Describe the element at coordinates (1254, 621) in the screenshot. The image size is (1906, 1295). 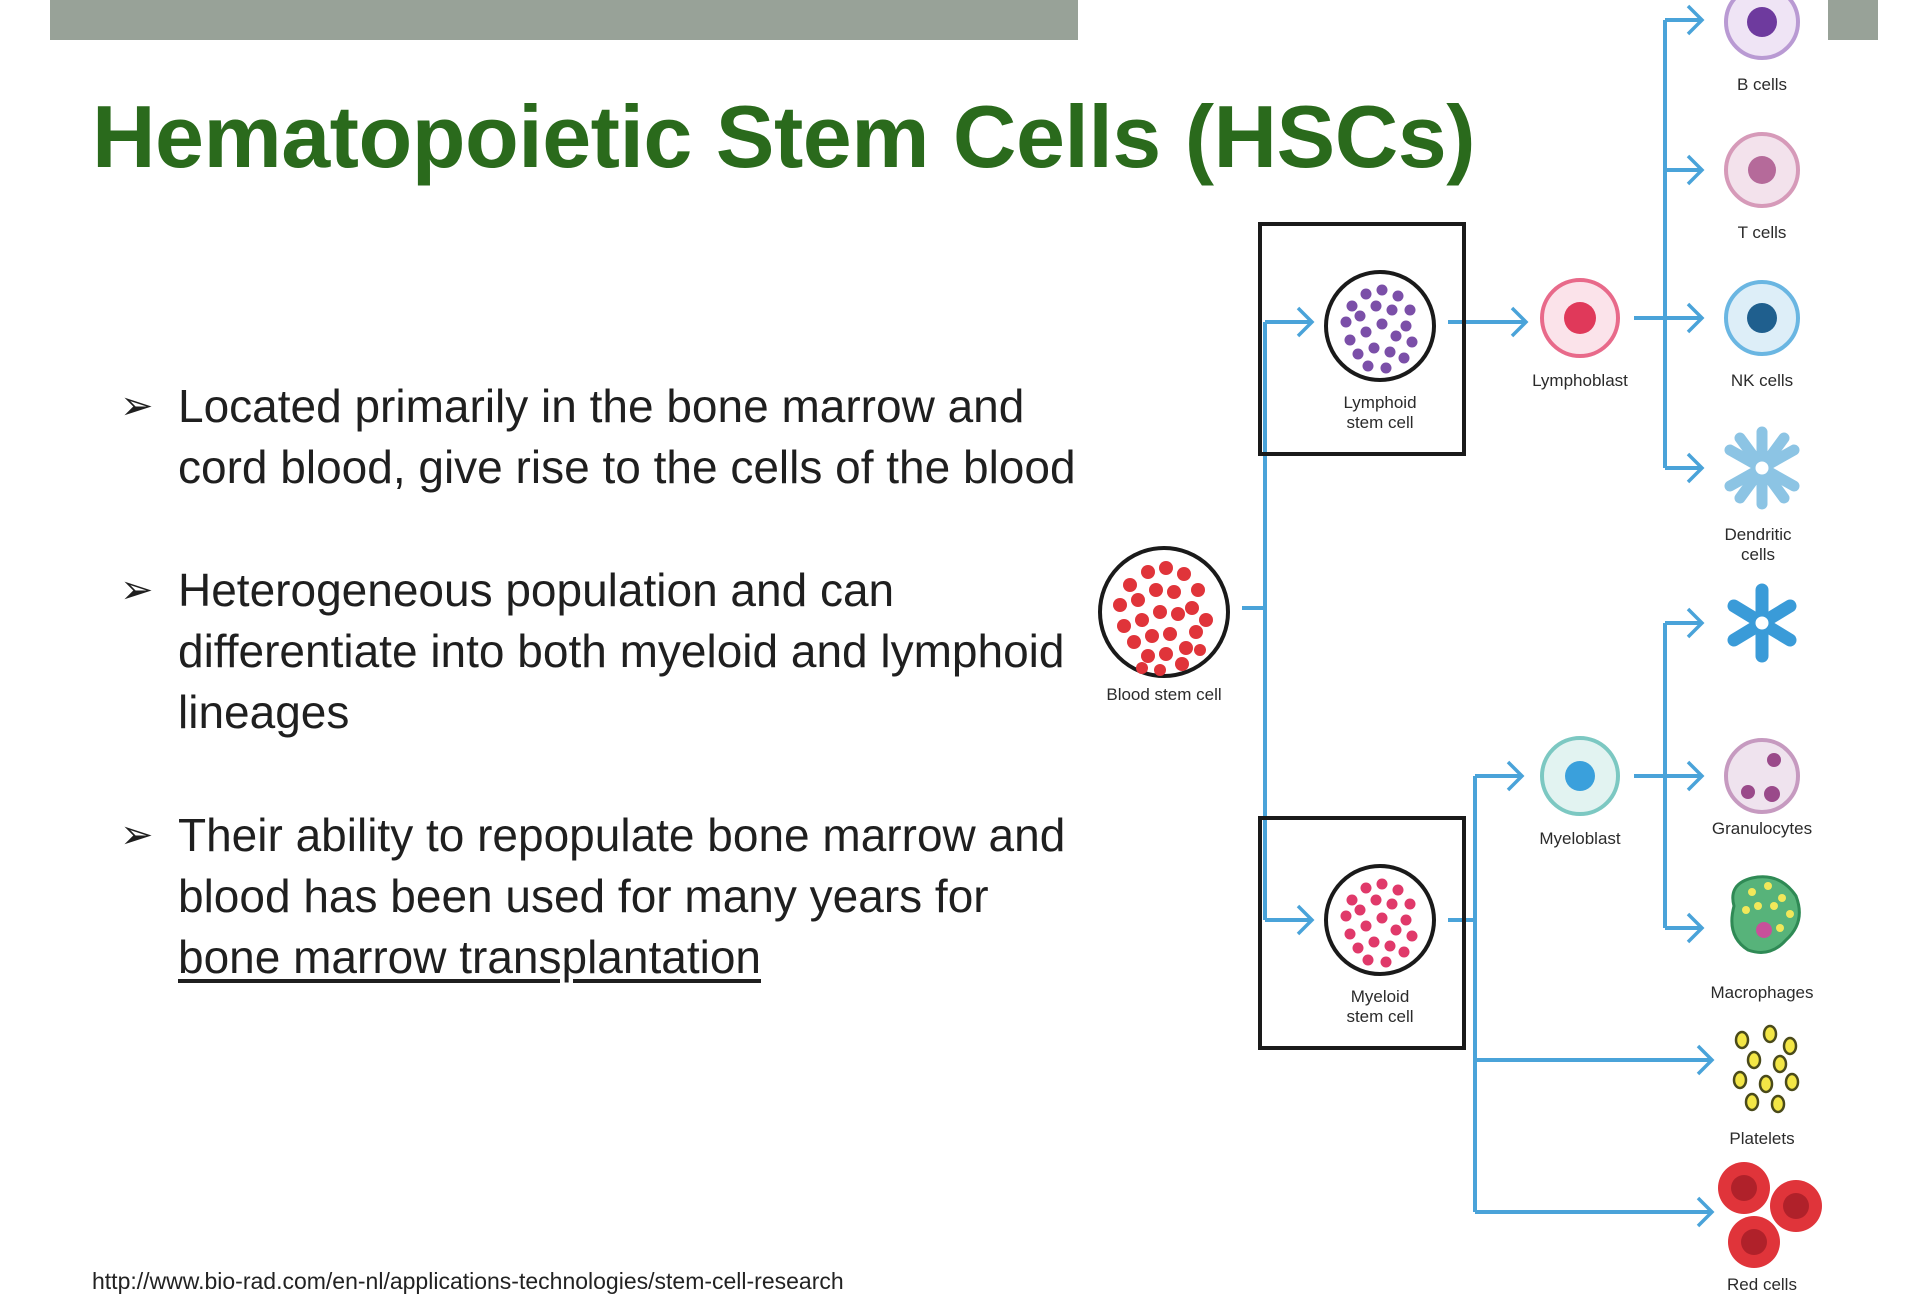
I see `lineage-connectors` at that location.